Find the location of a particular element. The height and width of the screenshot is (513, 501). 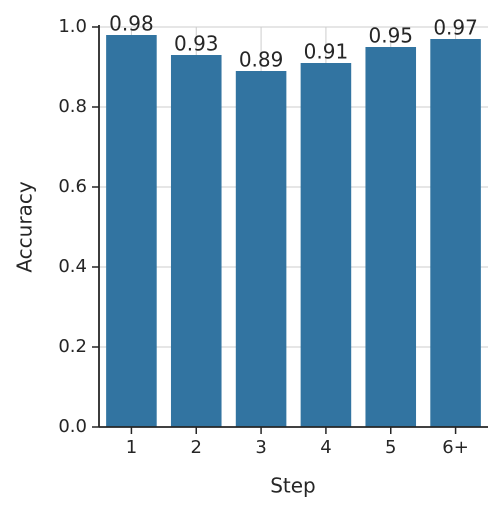

y-tick-label: 0.2 is located at coordinates (72, 346).